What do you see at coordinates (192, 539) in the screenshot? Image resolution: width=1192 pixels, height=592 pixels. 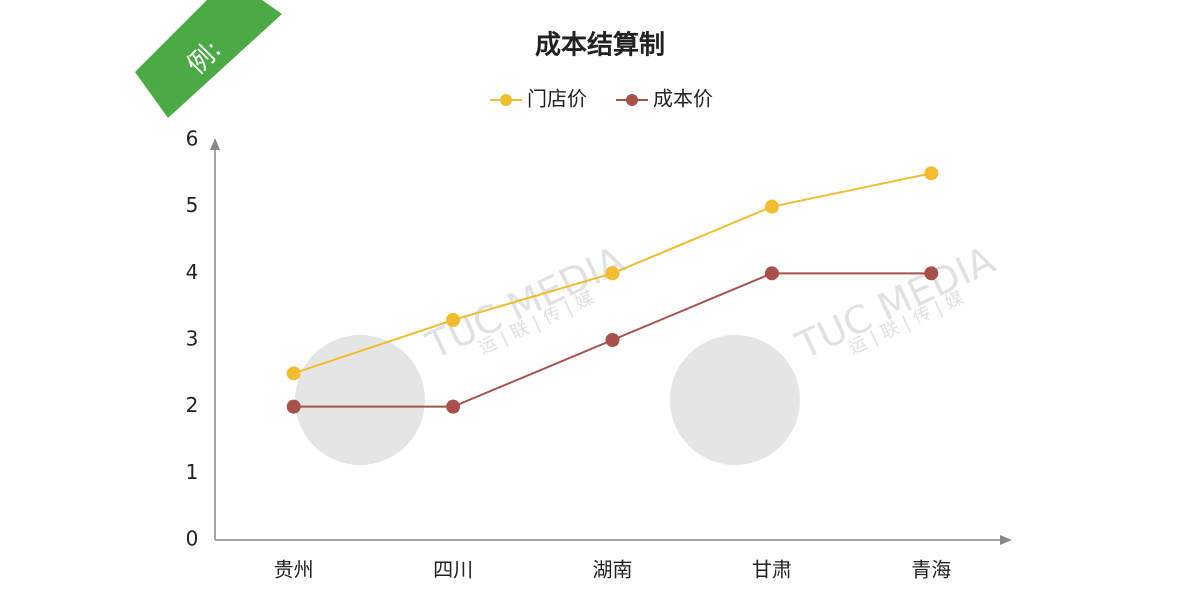 I see `y-tick-label: 0` at bounding box center [192, 539].